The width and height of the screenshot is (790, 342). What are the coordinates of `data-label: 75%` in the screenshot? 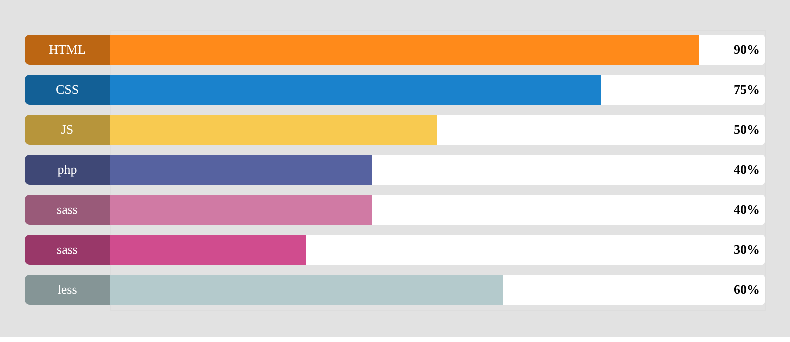 It's located at (747, 89).